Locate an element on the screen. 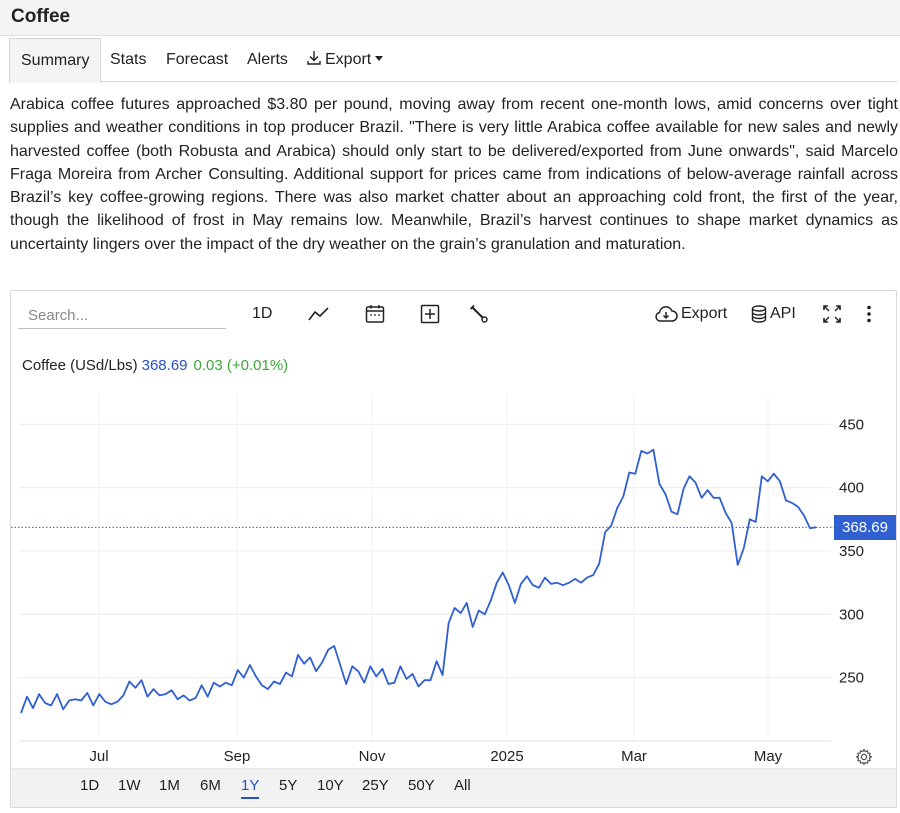 This screenshot has height=813, width=900. calendar-icon is located at coordinates (375, 314).